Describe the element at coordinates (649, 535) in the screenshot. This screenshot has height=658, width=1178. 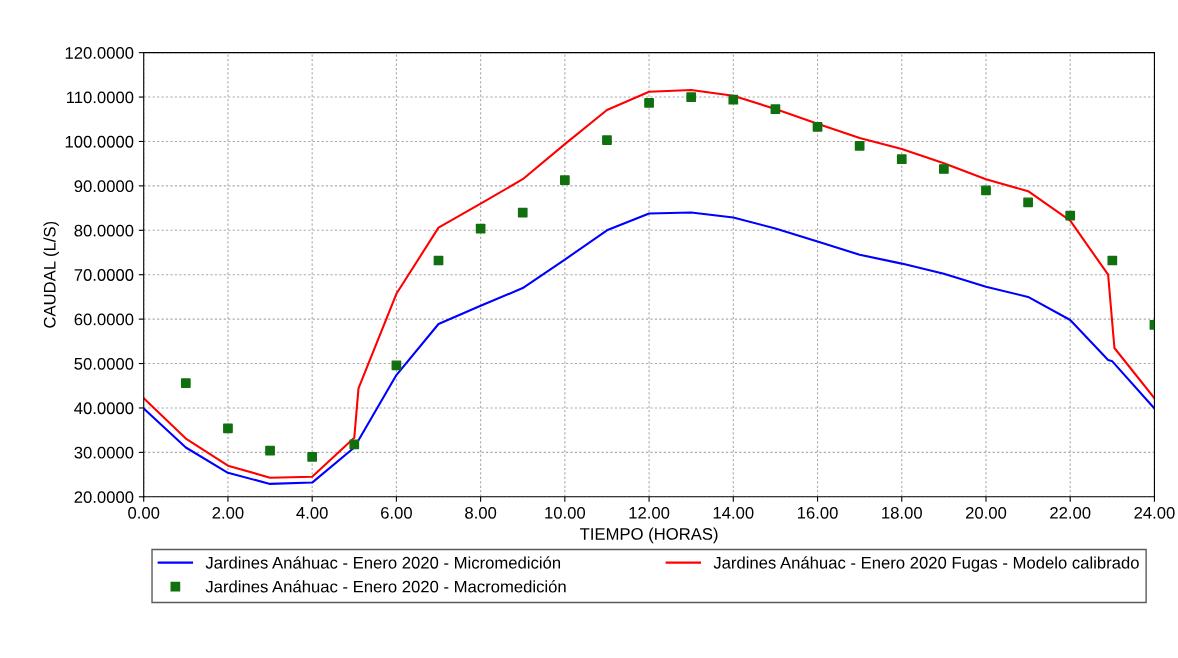
I see `x-axis-title: TIEMPO (HORAS)` at that location.